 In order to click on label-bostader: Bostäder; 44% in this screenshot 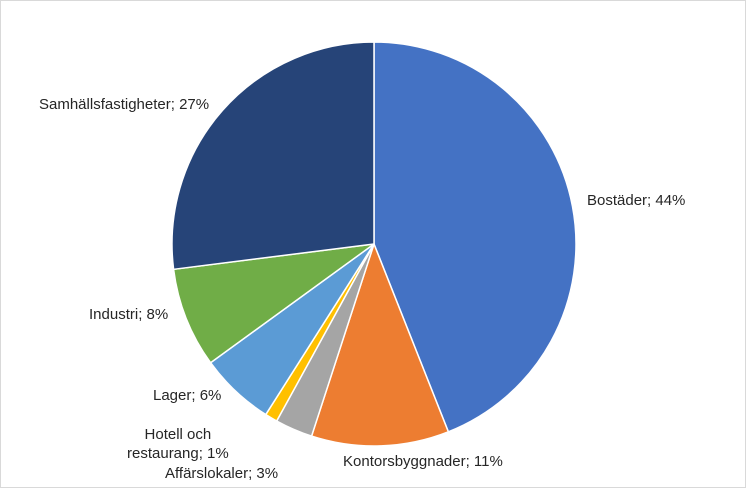, I will do `click(636, 200)`.